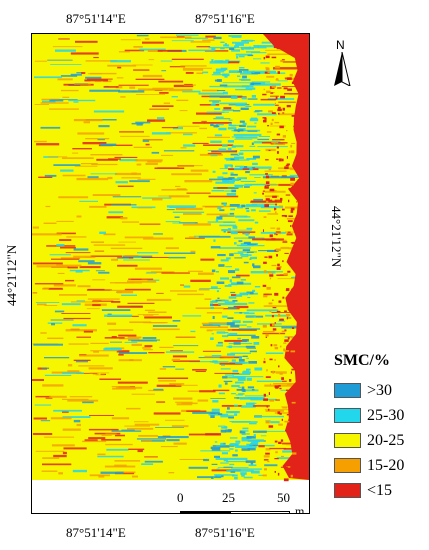 The height and width of the screenshot is (550, 429). I want to click on longitude-label-bottom-left: 87°51'14"E, so click(96, 532).